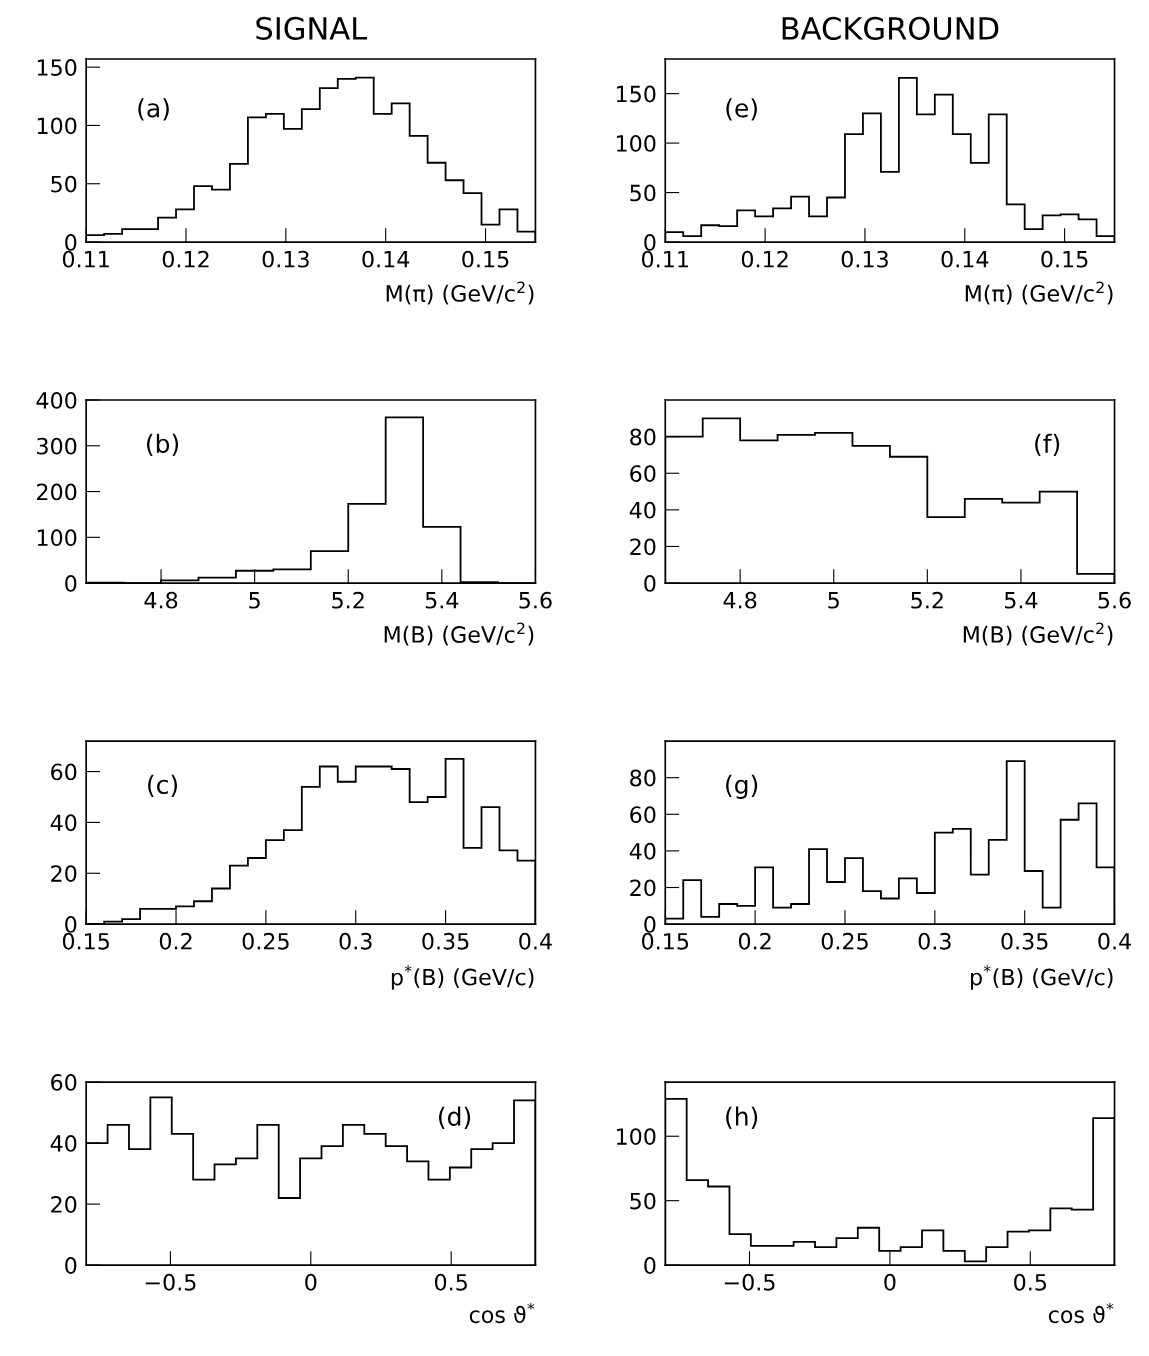  What do you see at coordinates (56, 400) in the screenshot?
I see `y-tick-label: 400` at bounding box center [56, 400].